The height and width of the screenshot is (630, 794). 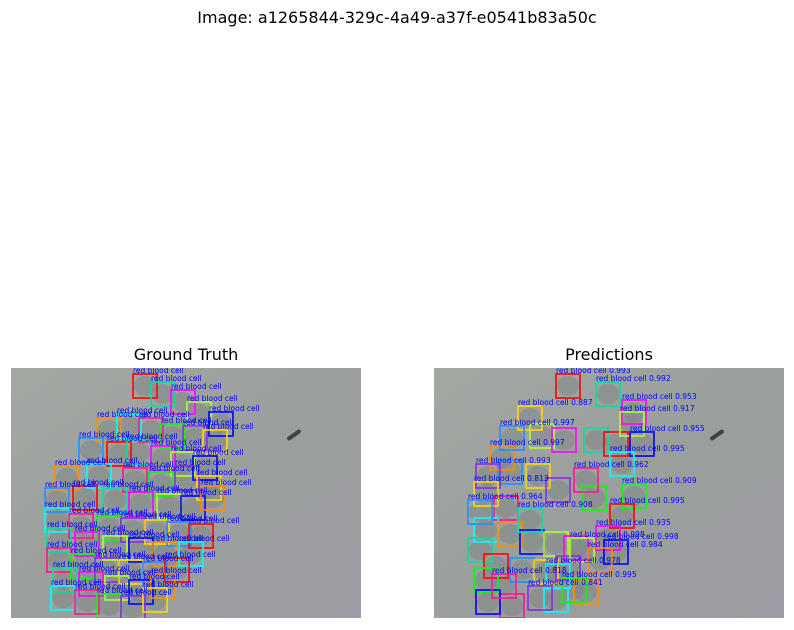 What do you see at coordinates (657, 408) in the screenshot?
I see `prediction-label: red blood cell 0.917` at bounding box center [657, 408].